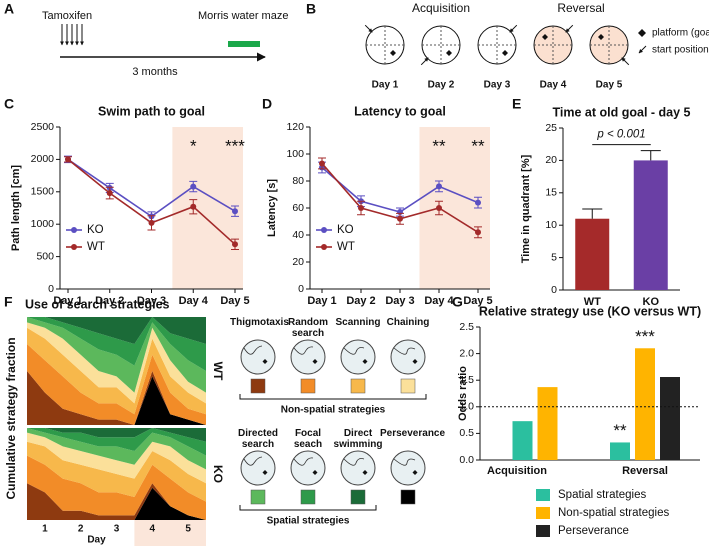 This screenshot has width=709, height=546. What do you see at coordinates (457, 302) in the screenshot?
I see `panel-letter: G` at bounding box center [457, 302].